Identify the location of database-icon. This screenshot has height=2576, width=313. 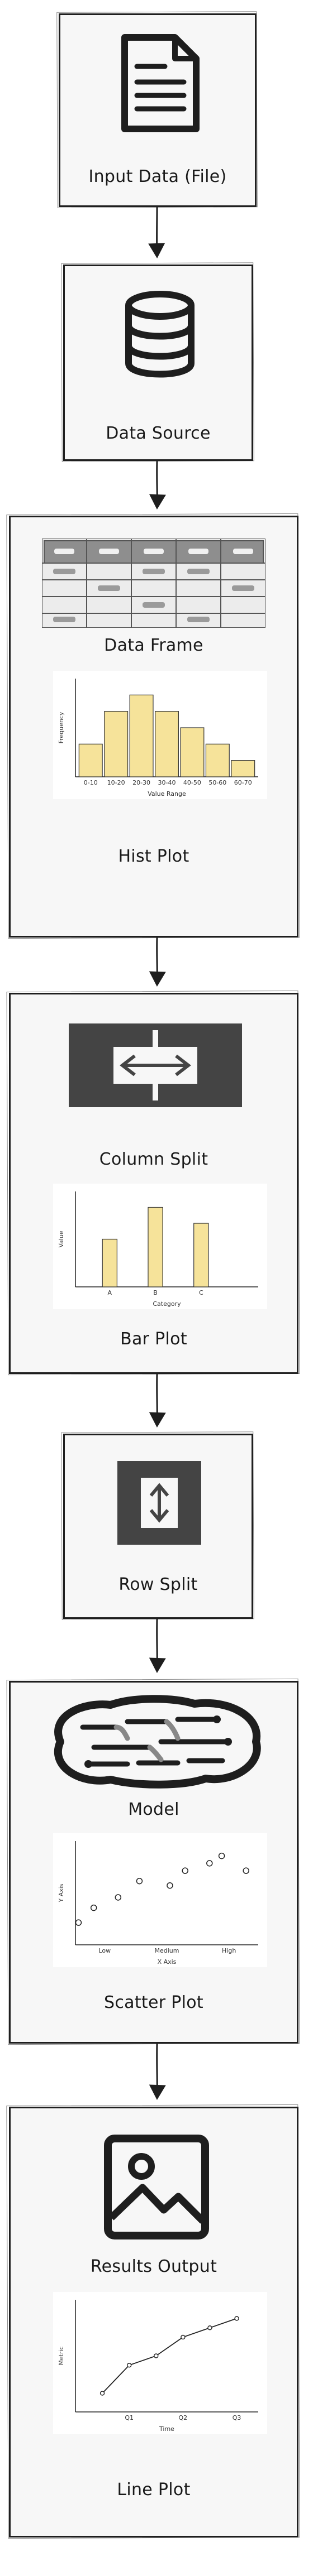
(160, 334).